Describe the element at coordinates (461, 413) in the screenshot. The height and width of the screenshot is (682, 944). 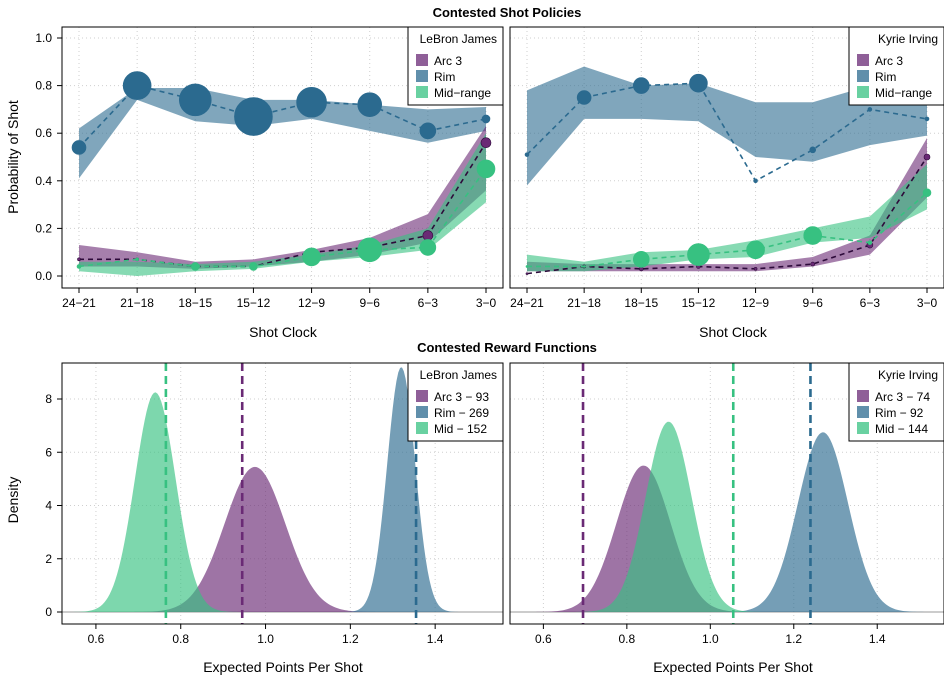
I see `legend-label-rim: Rim − 269` at that location.